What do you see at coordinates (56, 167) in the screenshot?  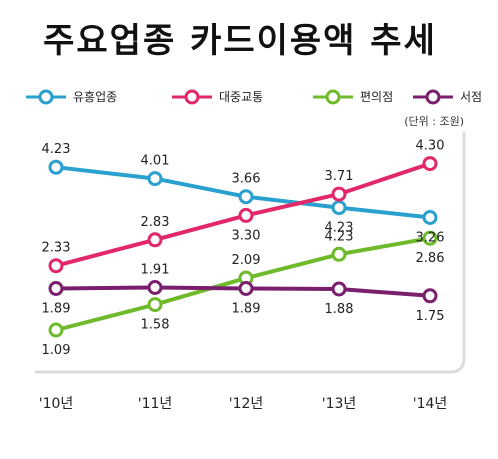 I see `point-s1-p1` at bounding box center [56, 167].